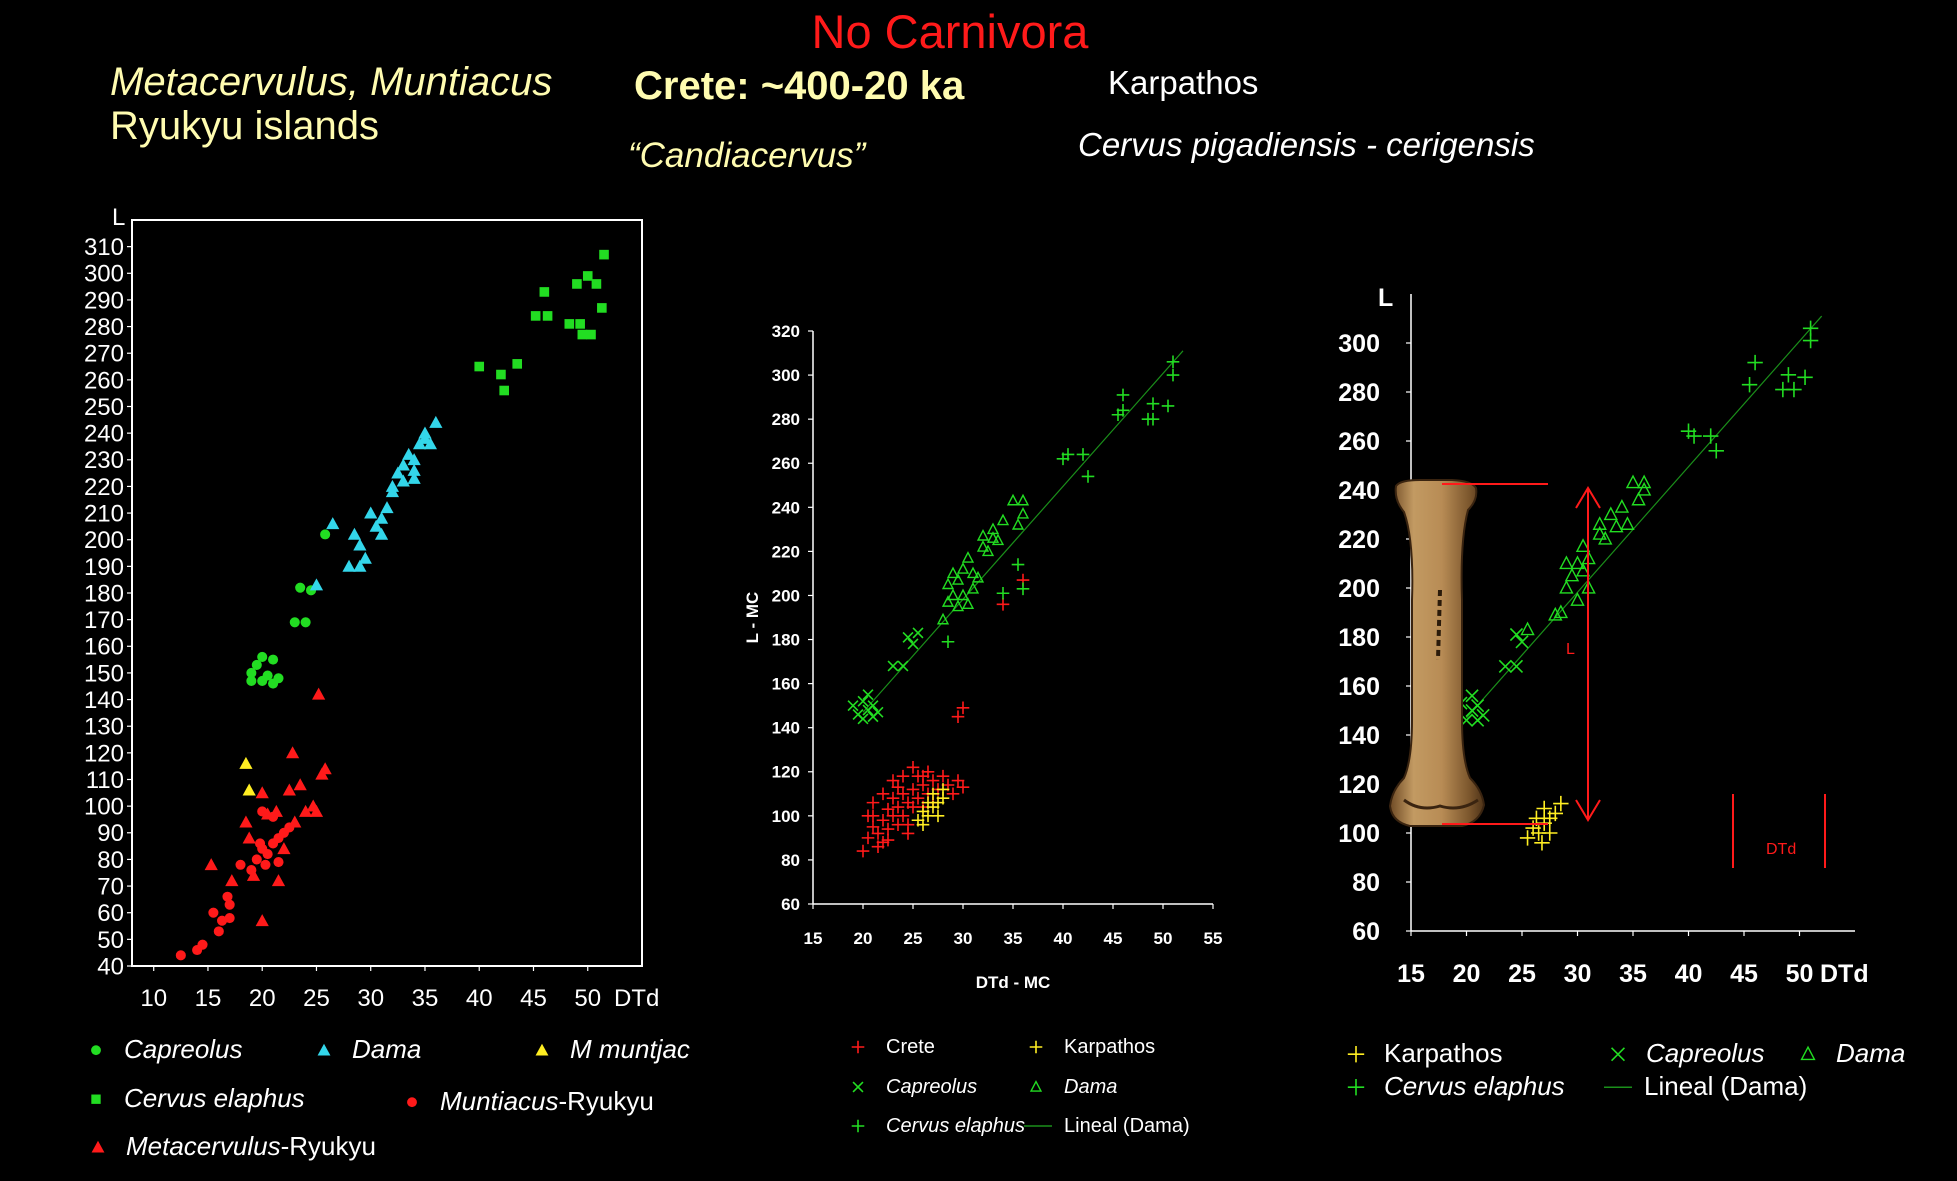 The image size is (1957, 1181). I want to click on y-tick-label: 200, so click(104, 540).